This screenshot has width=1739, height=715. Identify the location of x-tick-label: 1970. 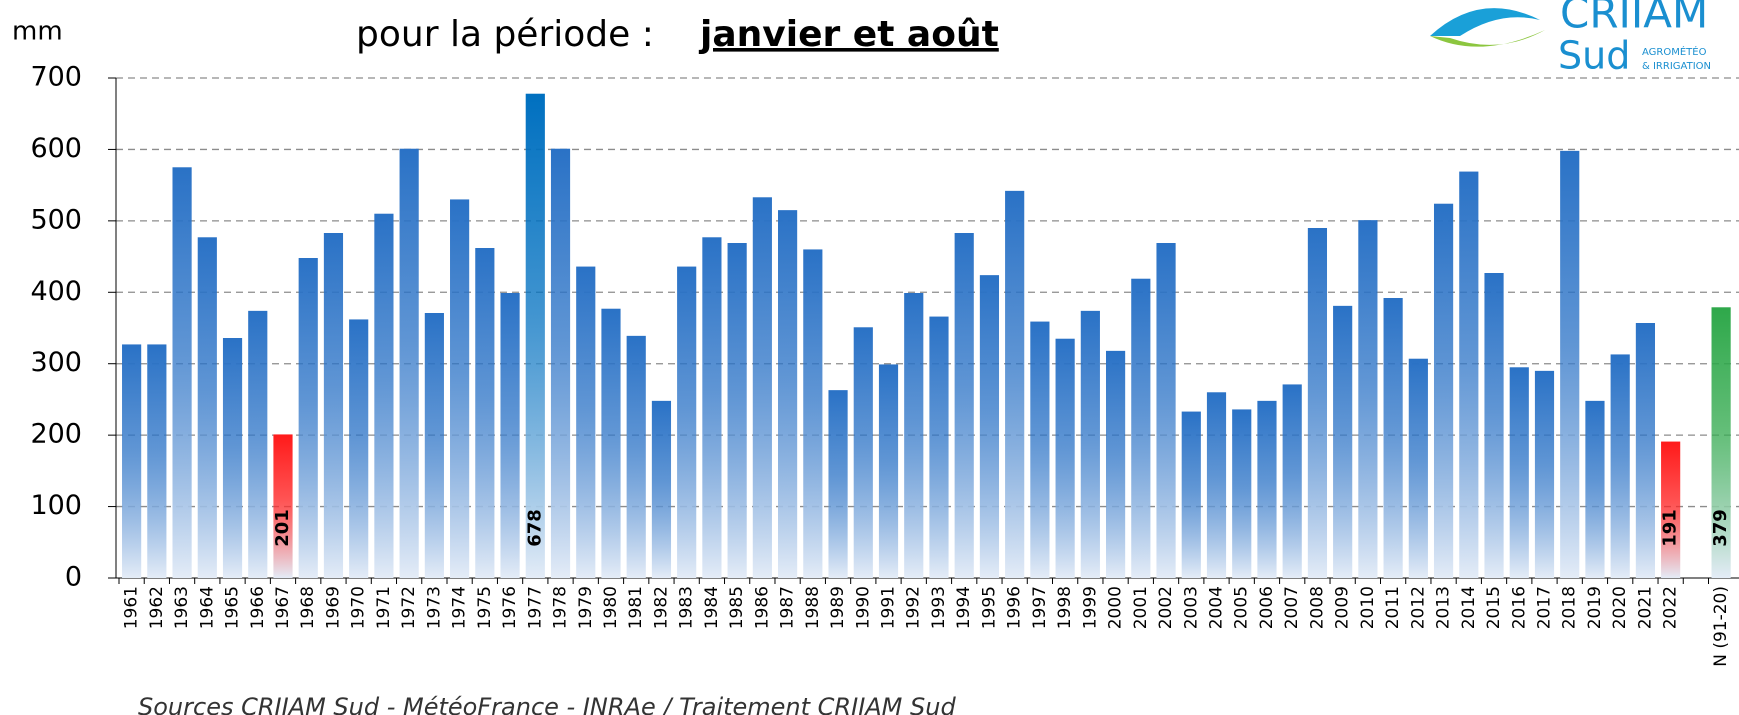
(359, 607).